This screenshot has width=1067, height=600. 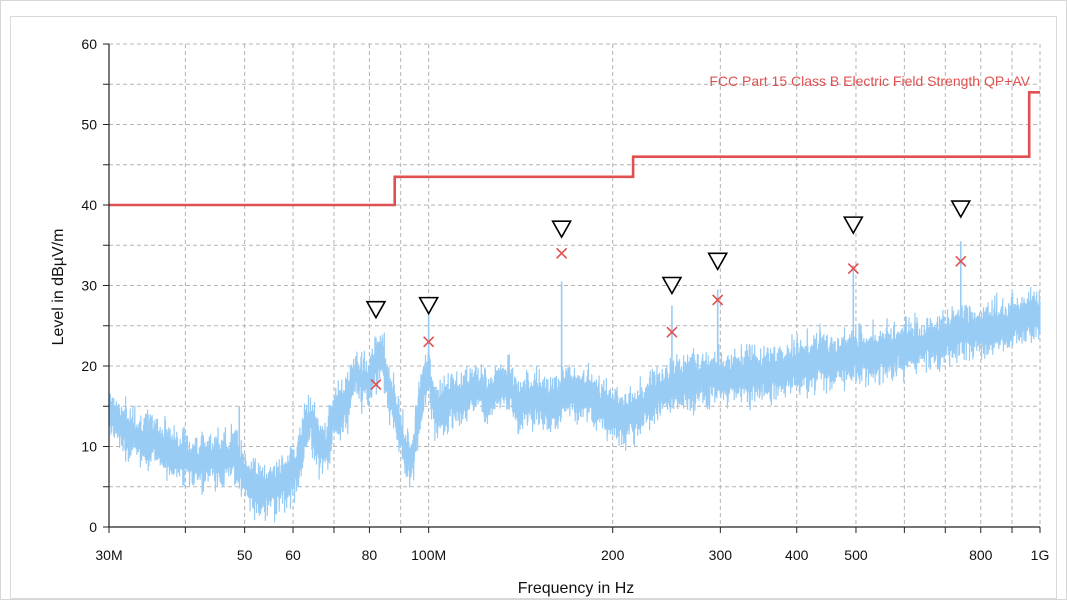 I want to click on x-tick-label: 50, so click(x=245, y=555).